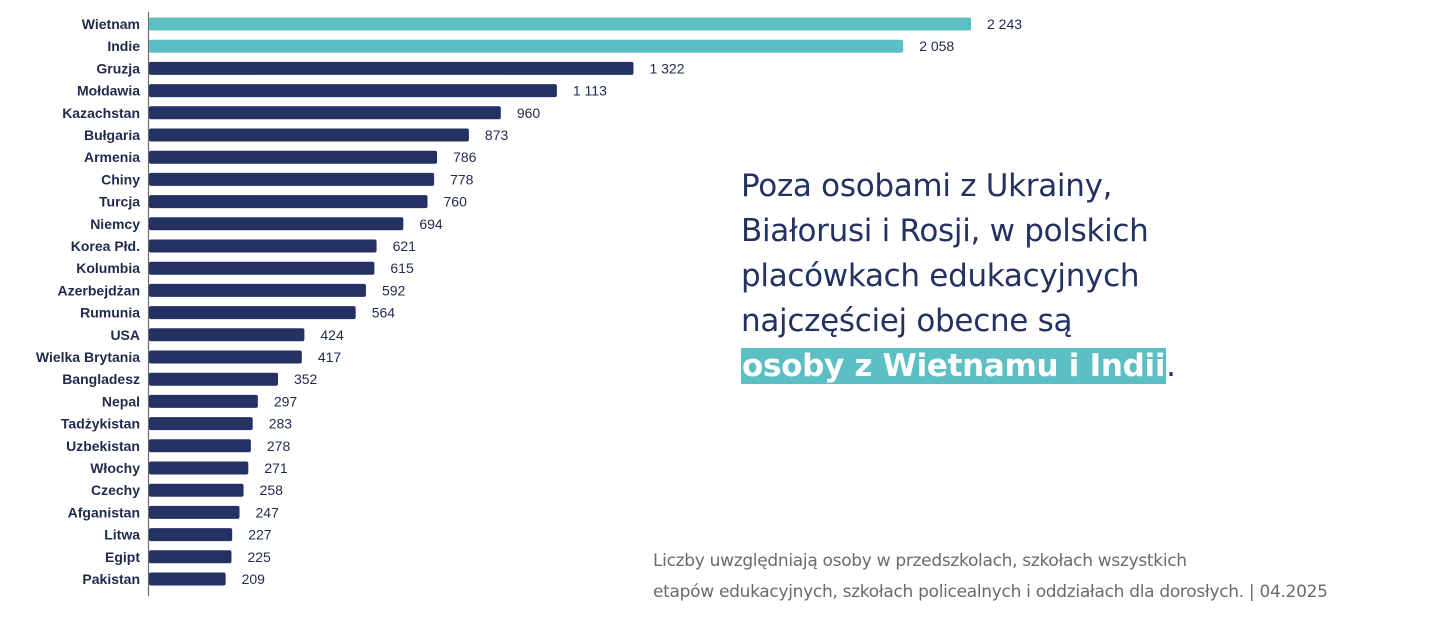 The image size is (1445, 623). Describe the element at coordinates (103, 446) in the screenshot. I see `category-label: Uzbekistan` at that location.